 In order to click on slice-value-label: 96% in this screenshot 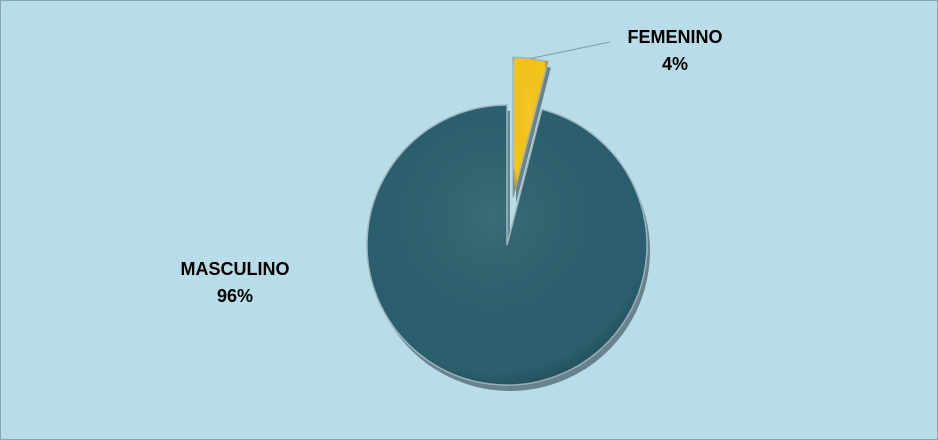, I will do `click(235, 296)`.